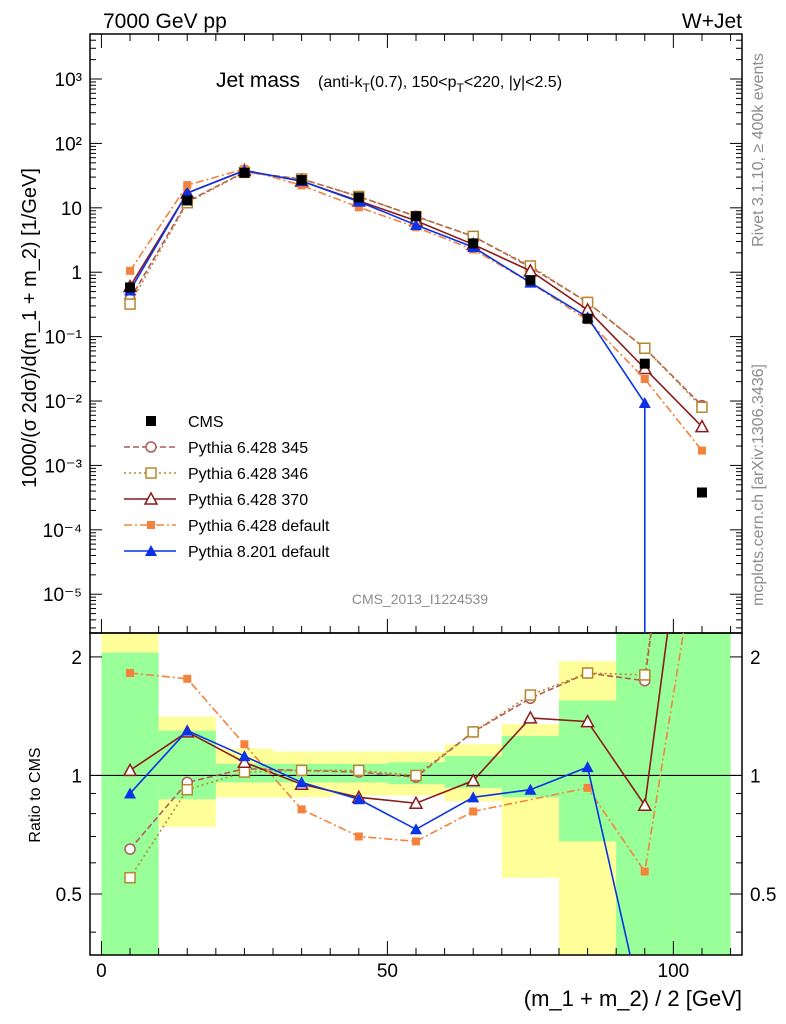 The width and height of the screenshot is (786, 1024). What do you see at coordinates (755, 658) in the screenshot?
I see `ratio-y-tick-label-right: 2` at bounding box center [755, 658].